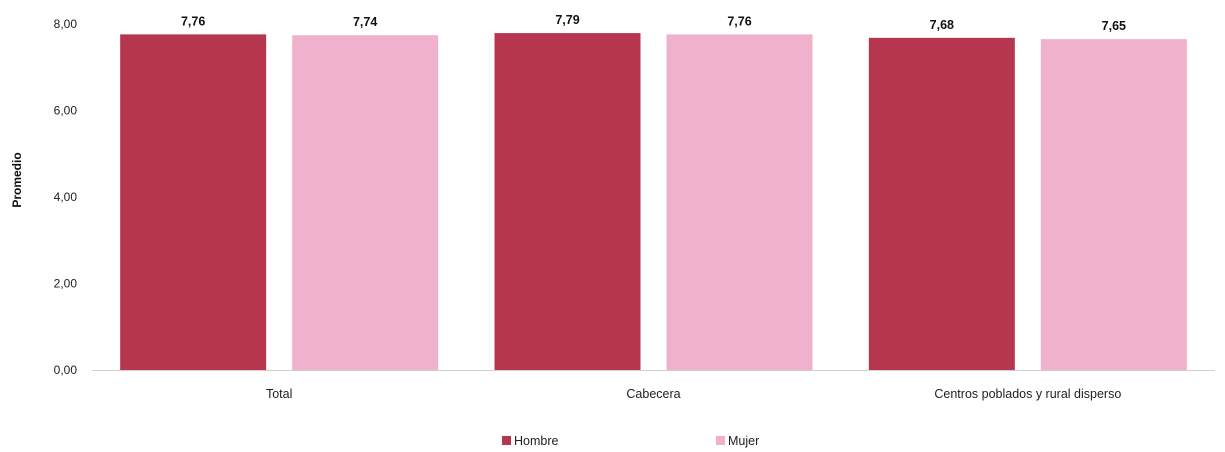 This screenshot has width=1225, height=452. Describe the element at coordinates (1027, 394) in the screenshot. I see `category-label: Centros poblados y rural disperso` at that location.